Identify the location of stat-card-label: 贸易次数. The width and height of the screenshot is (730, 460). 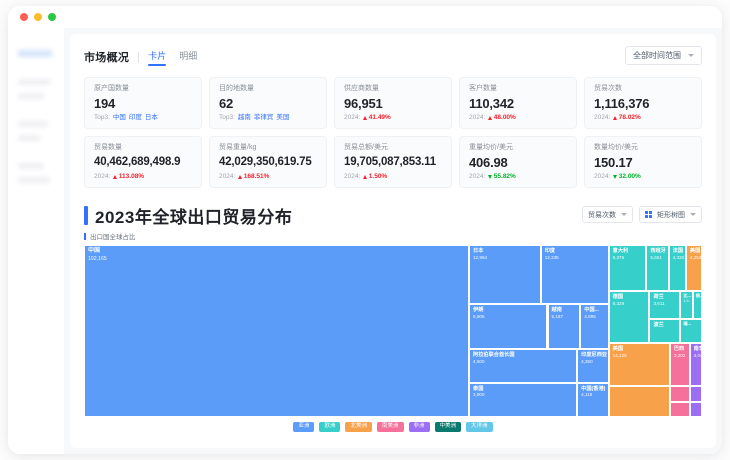
(608, 88).